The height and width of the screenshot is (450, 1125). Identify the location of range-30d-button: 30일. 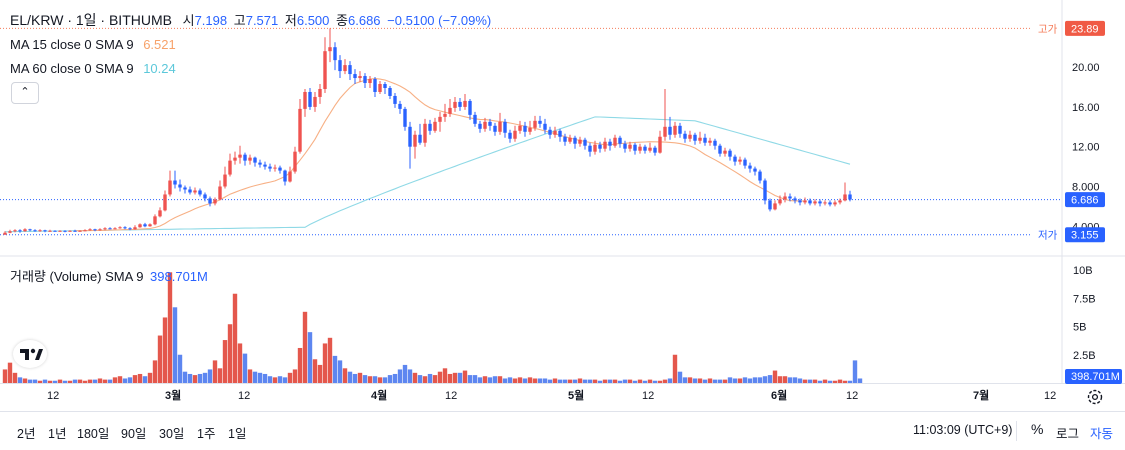
(172, 434).